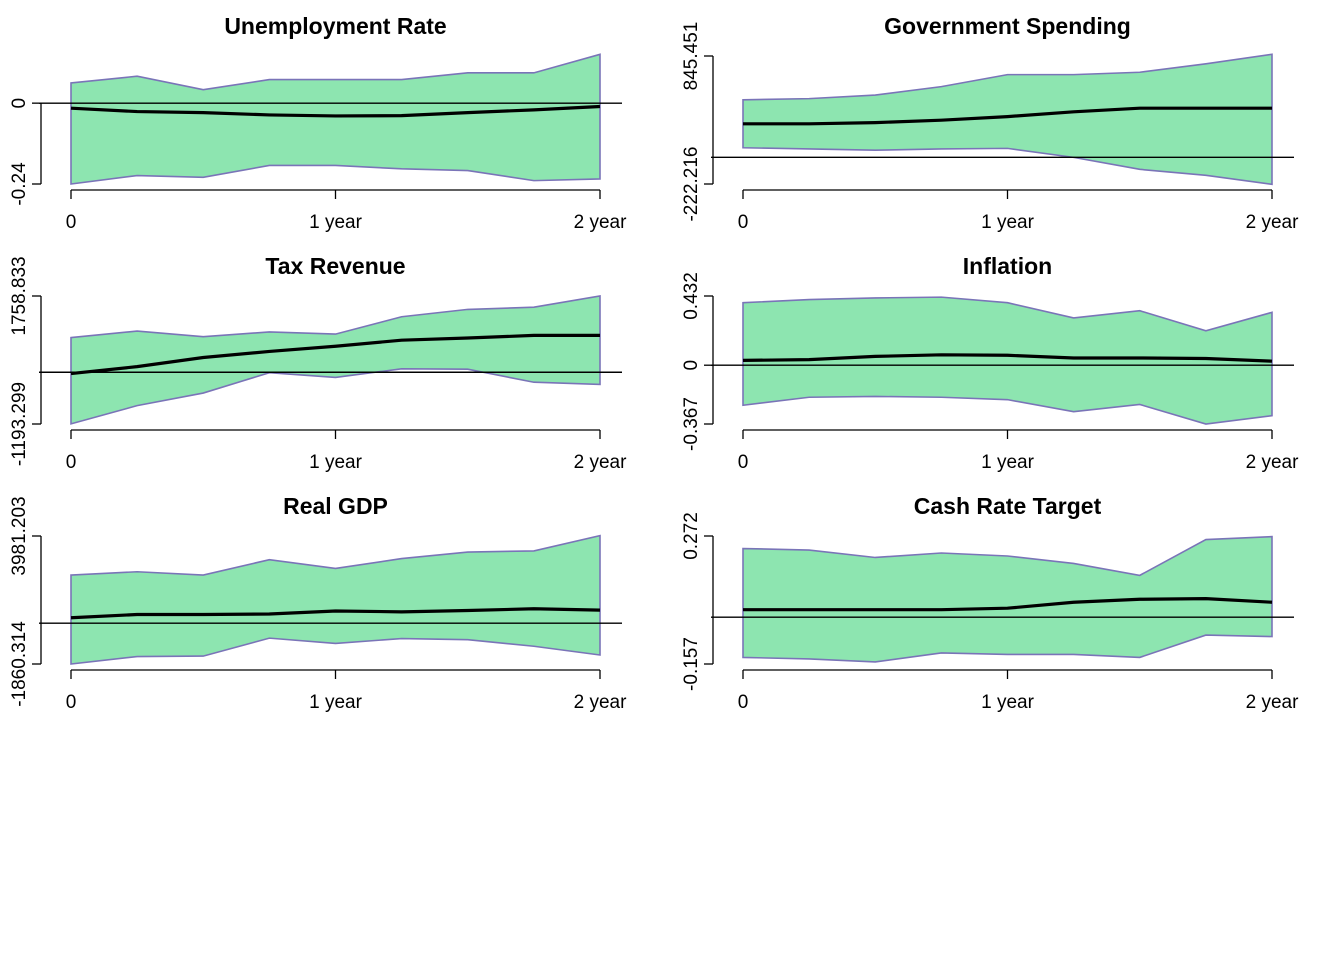 This screenshot has width=1344, height=960. I want to click on inflation-y-tick-label: 0, so click(691, 365).